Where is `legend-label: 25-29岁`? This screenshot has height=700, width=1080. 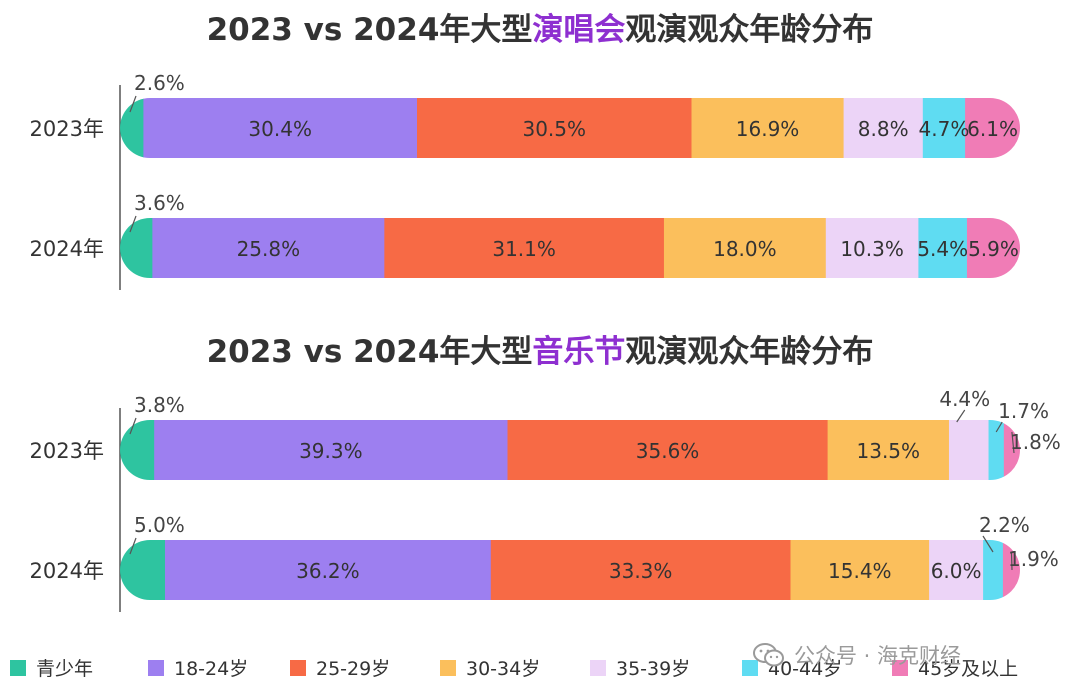 legend-label: 25-29岁 is located at coordinates (353, 669).